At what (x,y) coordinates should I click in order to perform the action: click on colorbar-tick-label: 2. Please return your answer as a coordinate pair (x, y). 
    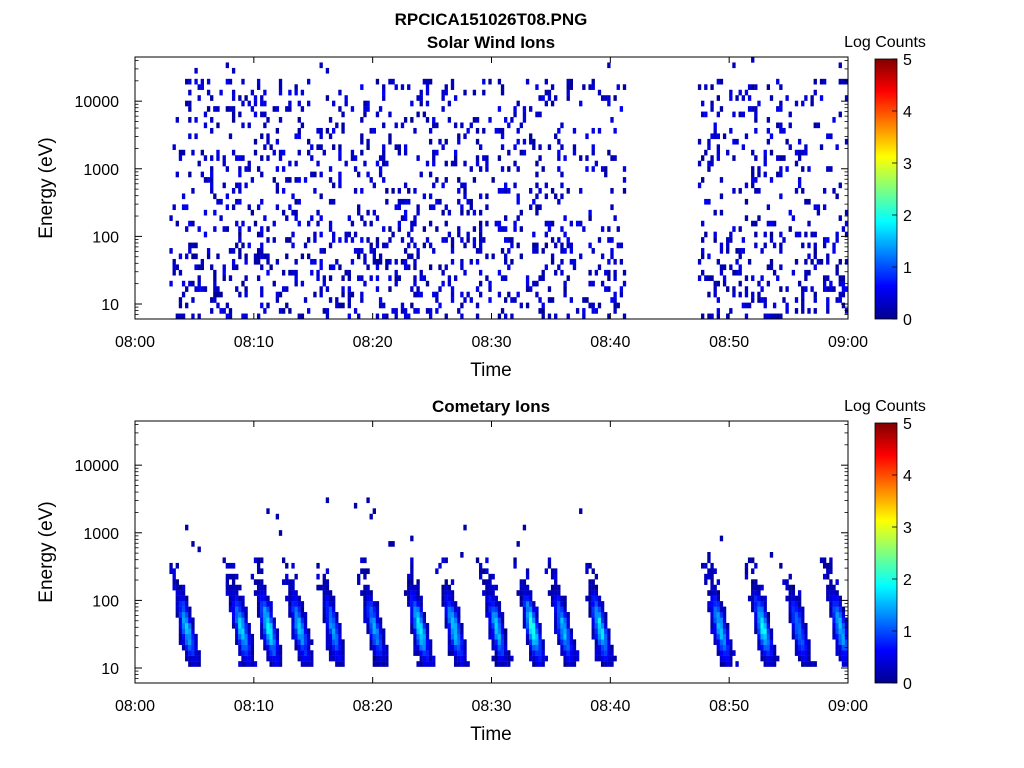
    Looking at the image, I should click on (907, 216).